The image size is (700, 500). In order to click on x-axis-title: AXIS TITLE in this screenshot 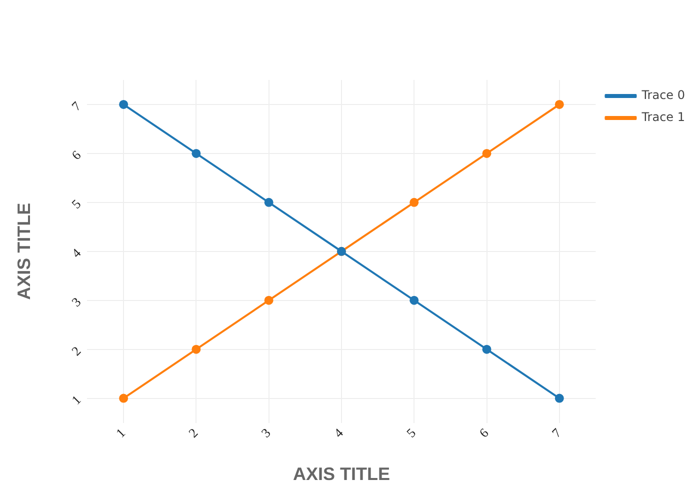, I will do `click(341, 474)`.